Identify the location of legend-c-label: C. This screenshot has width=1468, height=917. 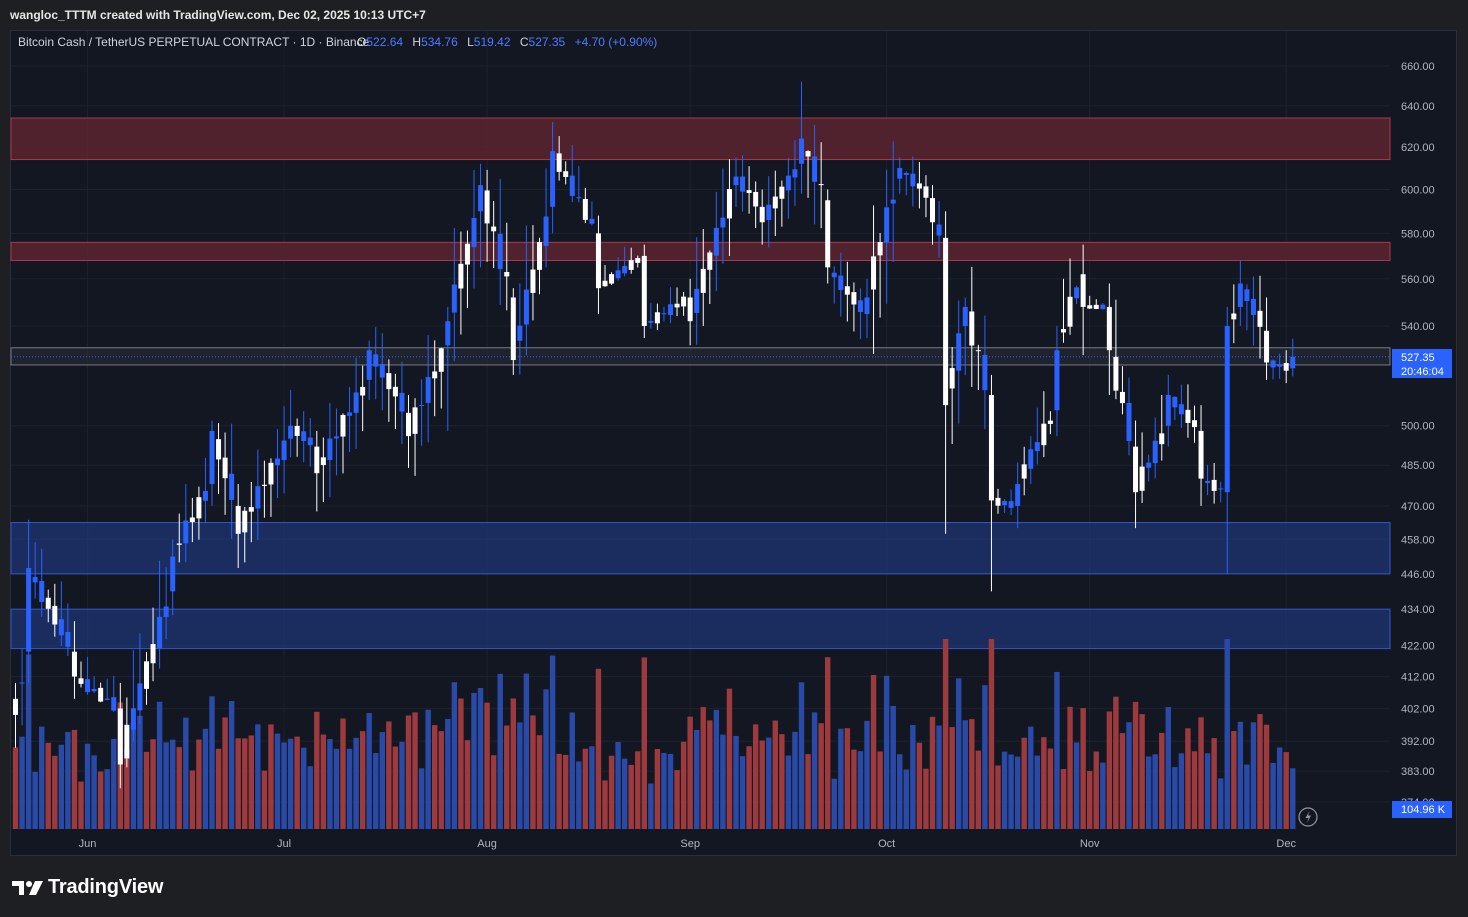
(524, 42).